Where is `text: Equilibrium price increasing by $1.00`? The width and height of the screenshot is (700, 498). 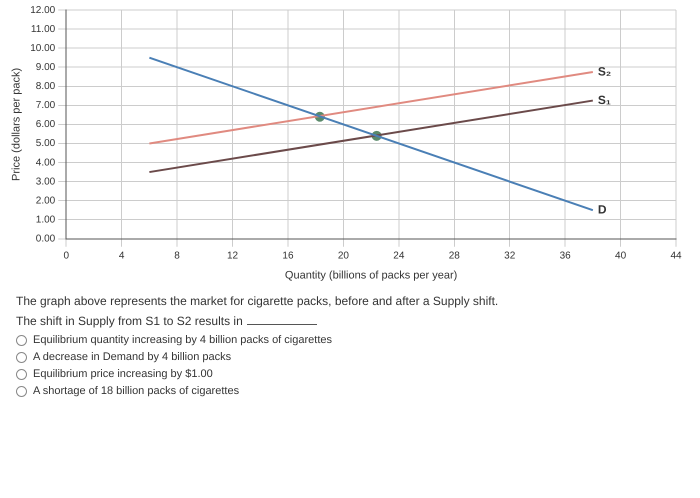
text: Equilibrium price increasing by $1.00 is located at coordinates (123, 374).